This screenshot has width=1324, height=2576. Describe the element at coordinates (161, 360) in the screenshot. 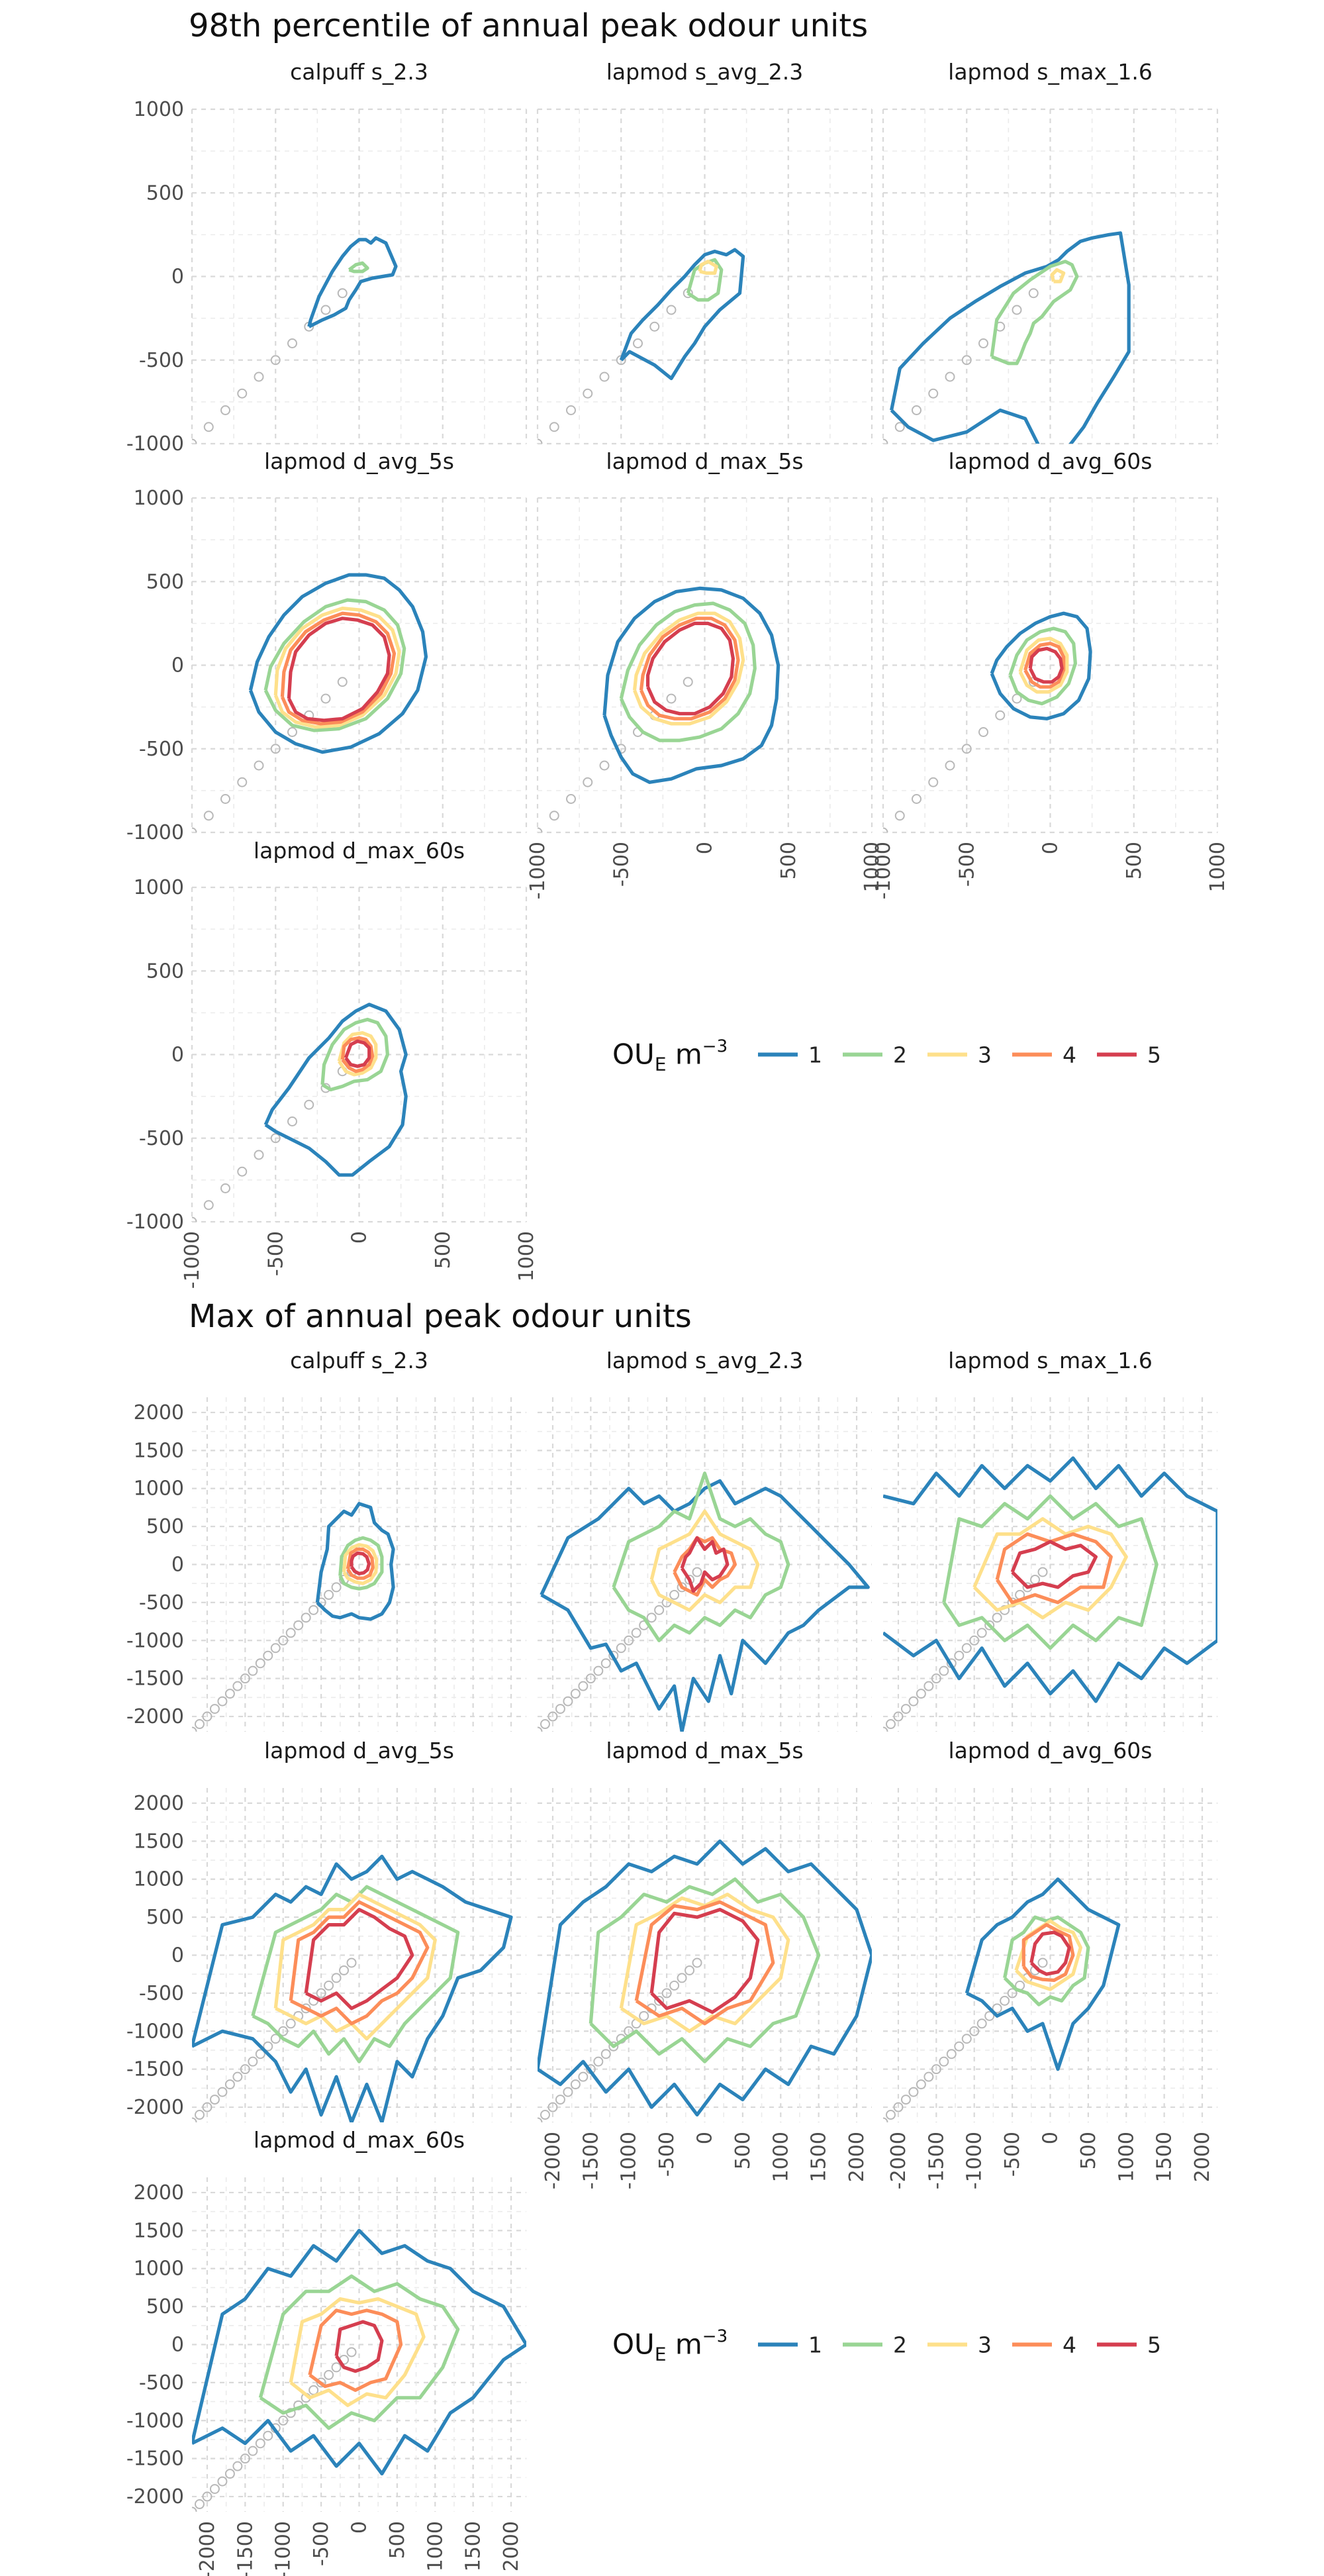

I see `y-tick-label: -500` at that location.